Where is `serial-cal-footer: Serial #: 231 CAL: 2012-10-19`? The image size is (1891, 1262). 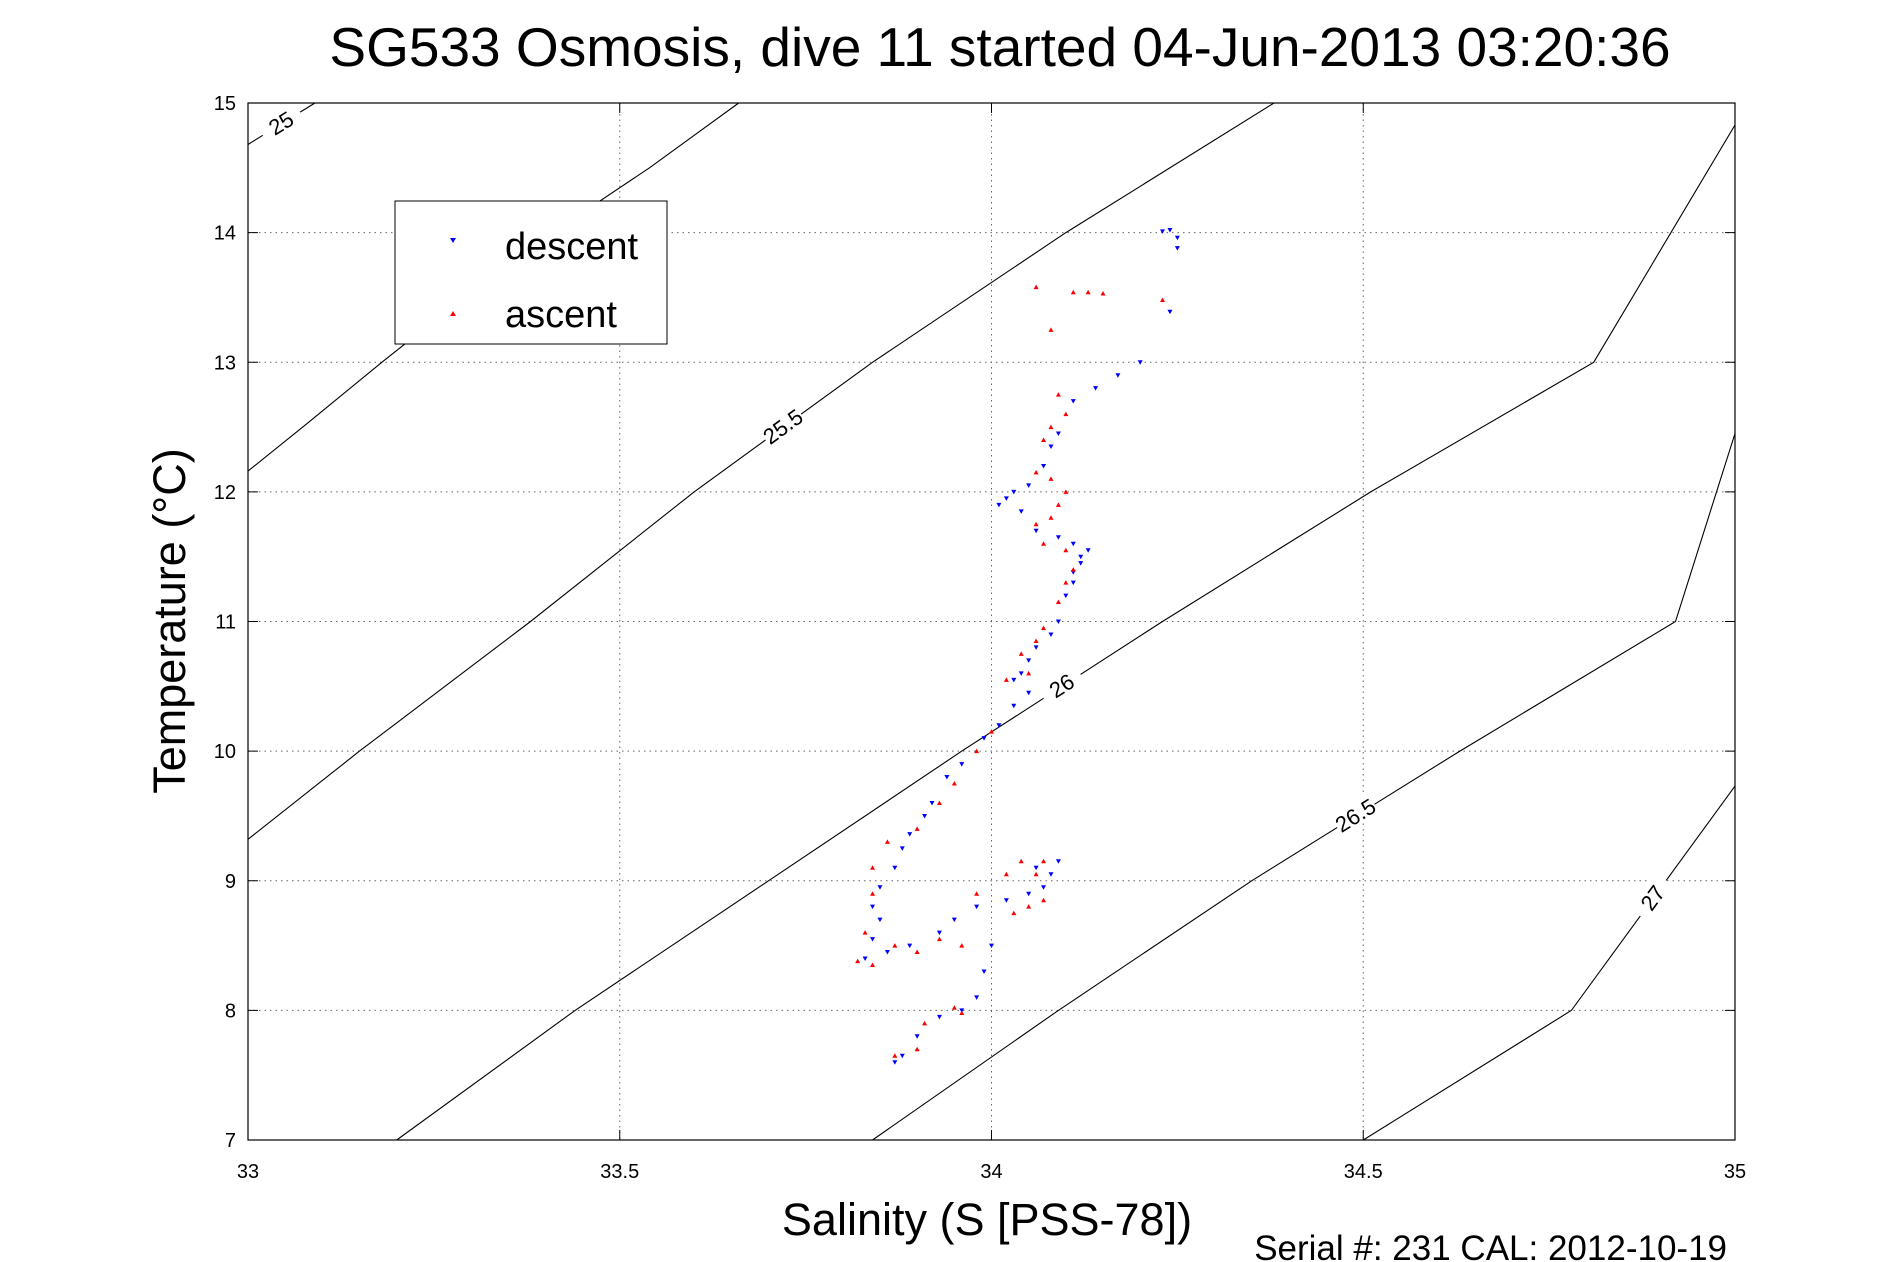 serial-cal-footer: Serial #: 231 CAL: 2012-10-19 is located at coordinates (1490, 1245).